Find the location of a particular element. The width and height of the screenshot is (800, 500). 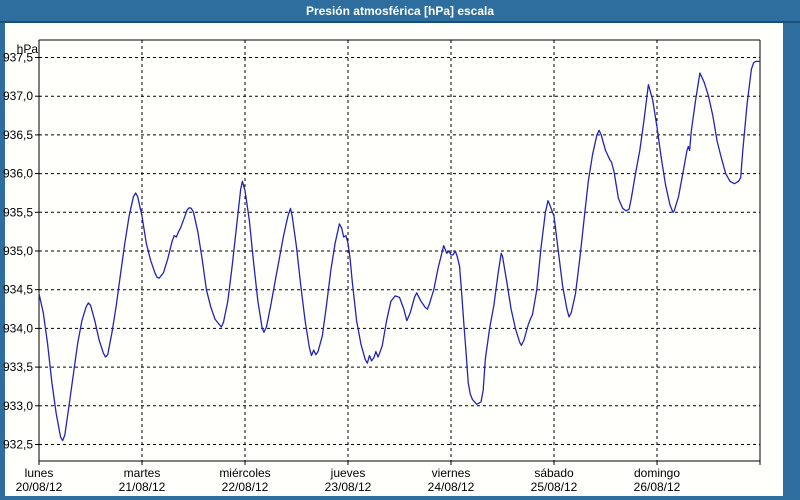

svg-text: viernes is located at coordinates (451, 473).